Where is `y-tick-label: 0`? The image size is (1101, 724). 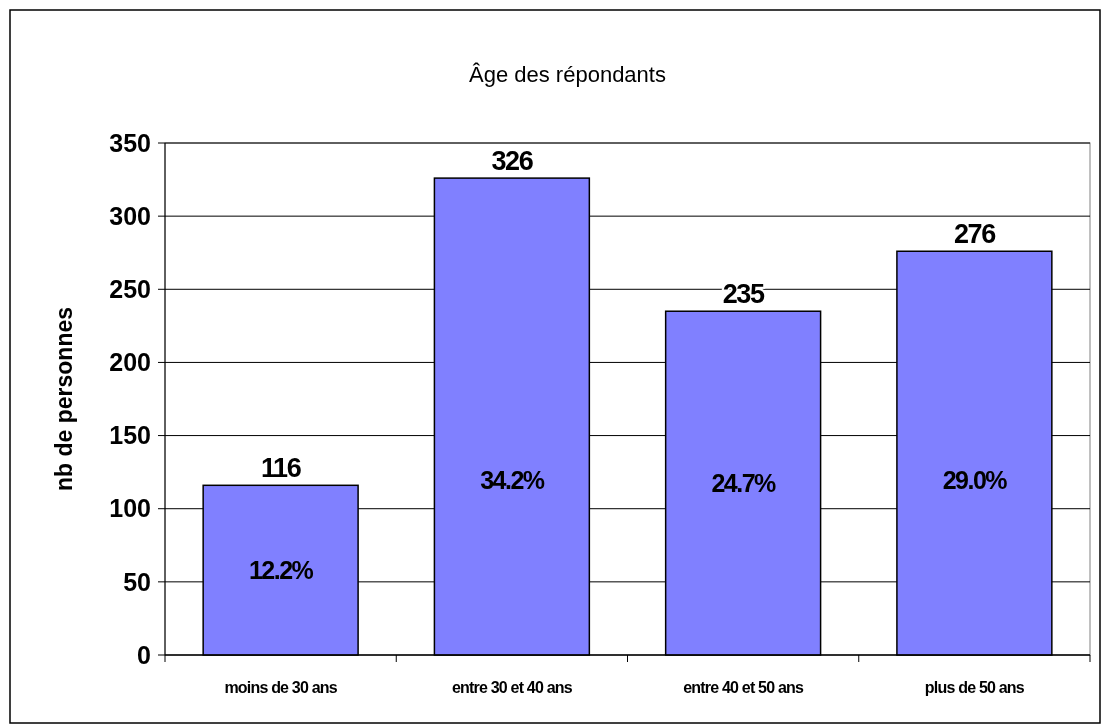 y-tick-label: 0 is located at coordinates (144, 654).